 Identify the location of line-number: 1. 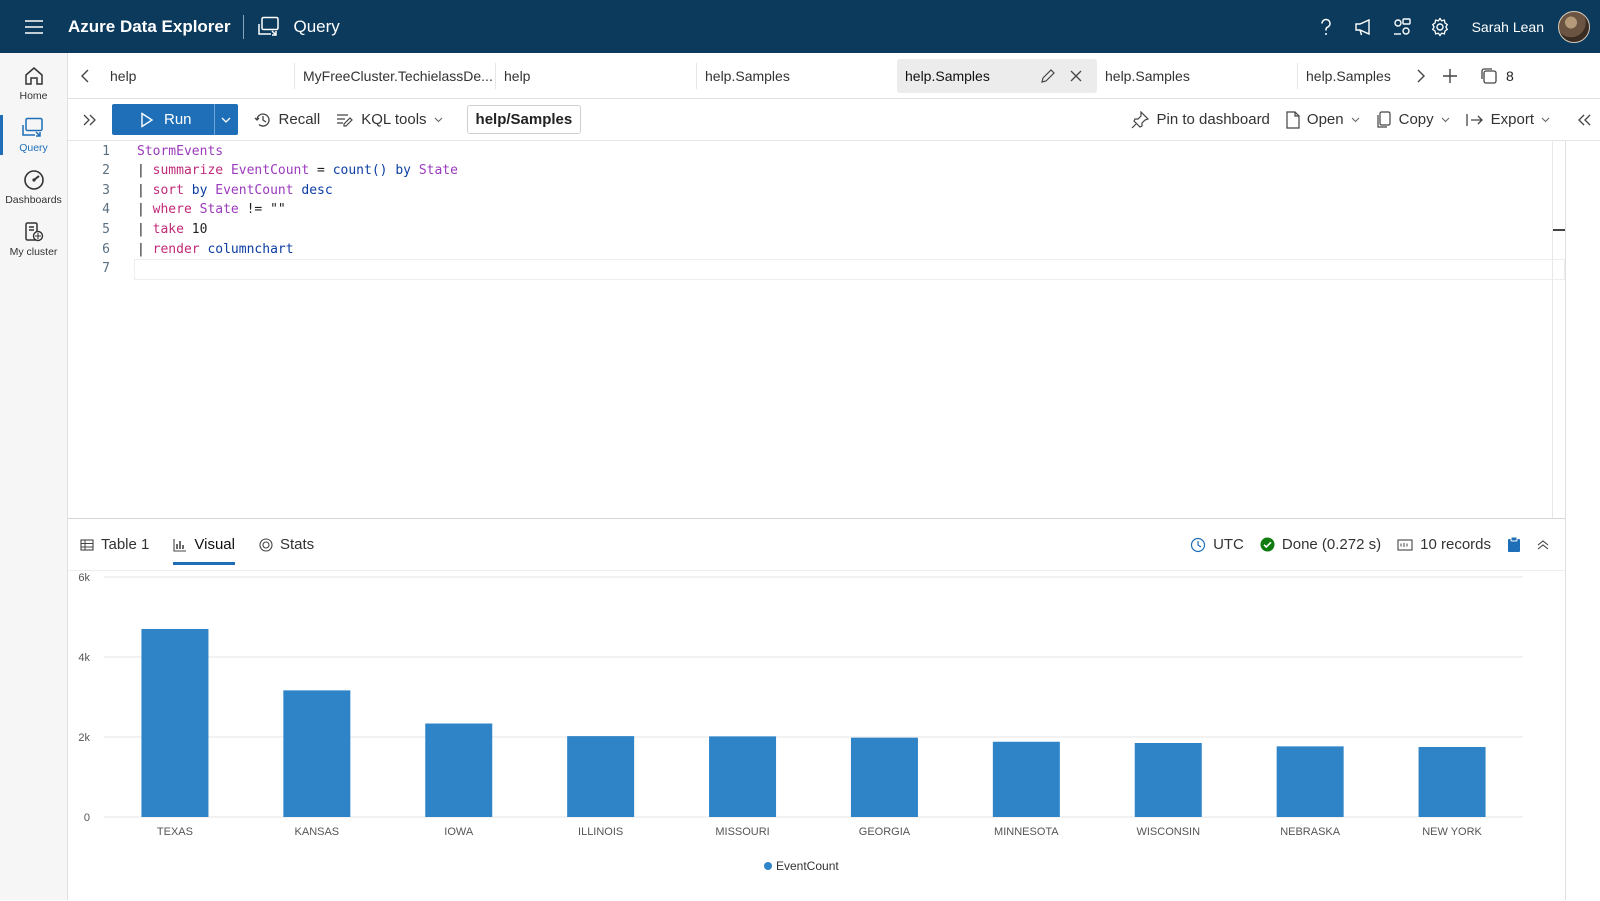
(106, 151).